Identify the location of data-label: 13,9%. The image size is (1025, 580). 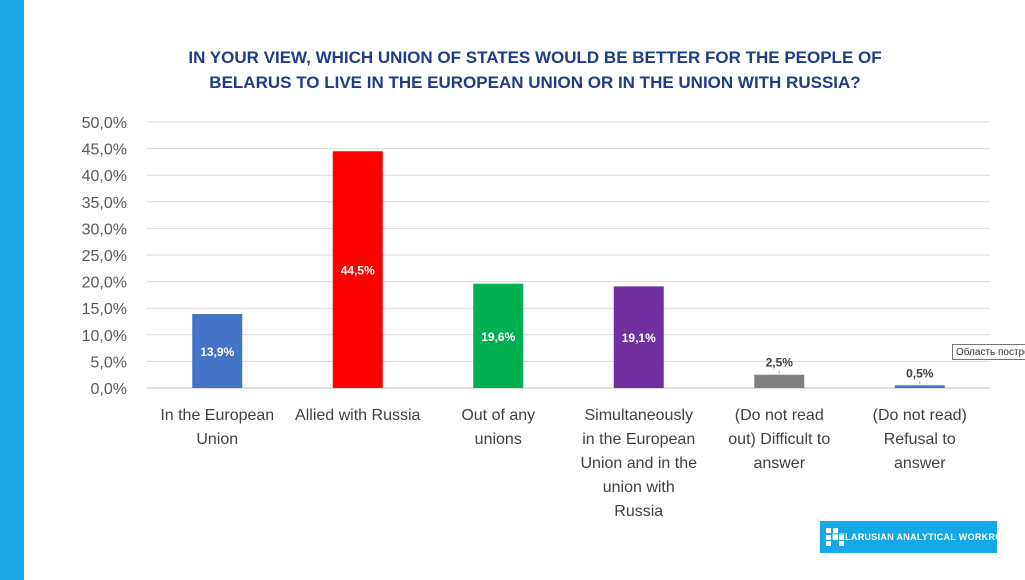
(217, 352).